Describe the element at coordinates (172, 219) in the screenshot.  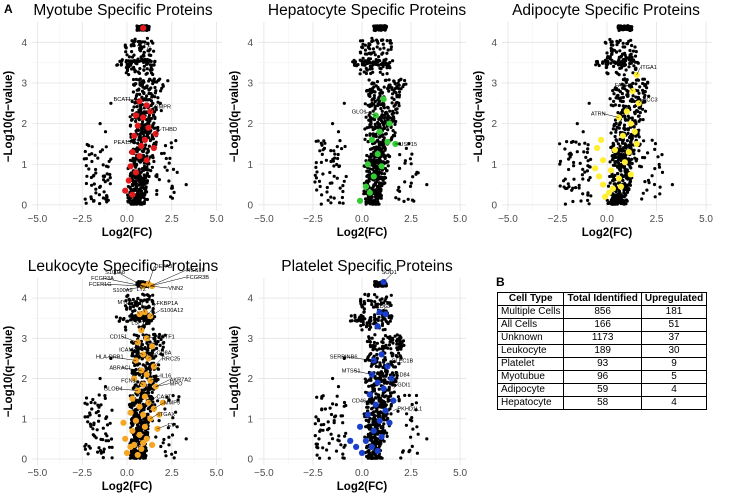
I see `myotube-x-tick-label: 2.5` at that location.